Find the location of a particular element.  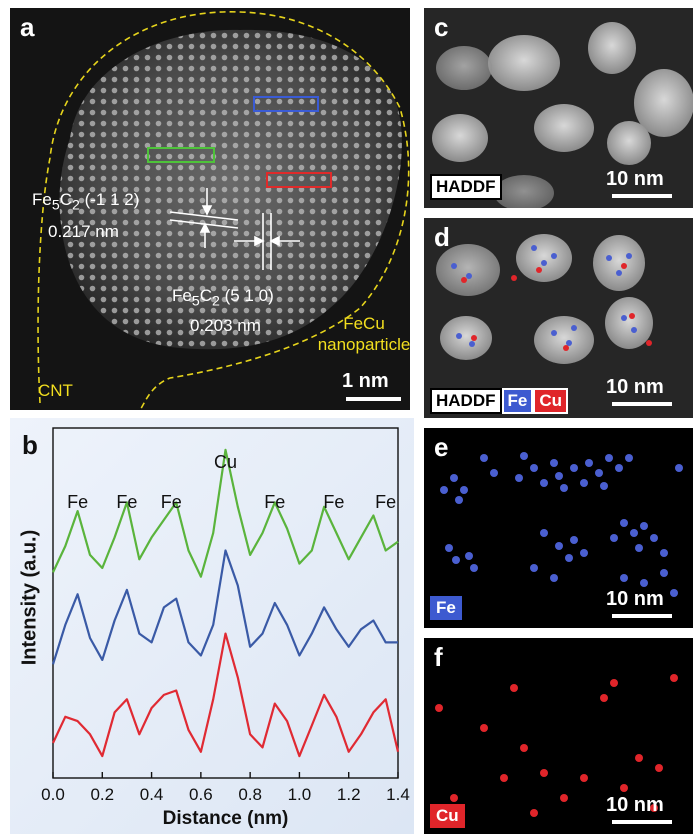

panel-e-letter: e is located at coordinates (441, 447).